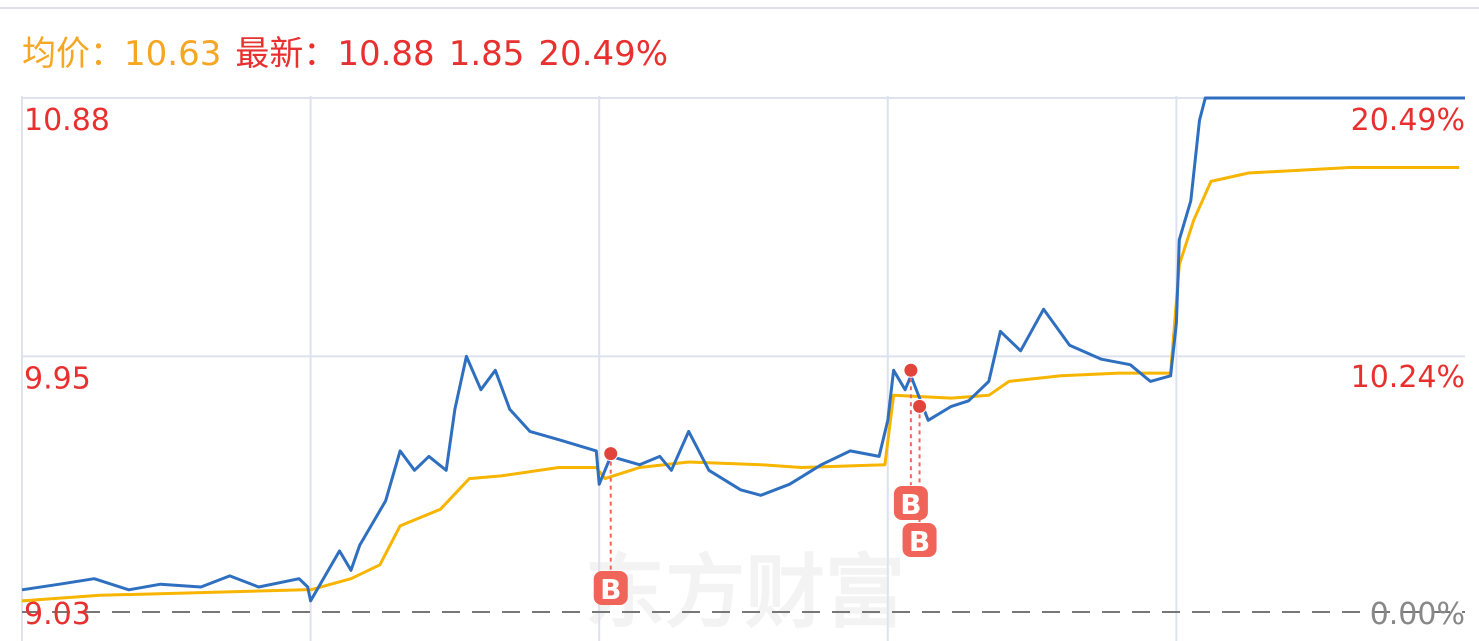 The width and height of the screenshot is (1479, 641). What do you see at coordinates (67, 120) in the screenshot?
I see `y-tick-label: 10.88` at bounding box center [67, 120].